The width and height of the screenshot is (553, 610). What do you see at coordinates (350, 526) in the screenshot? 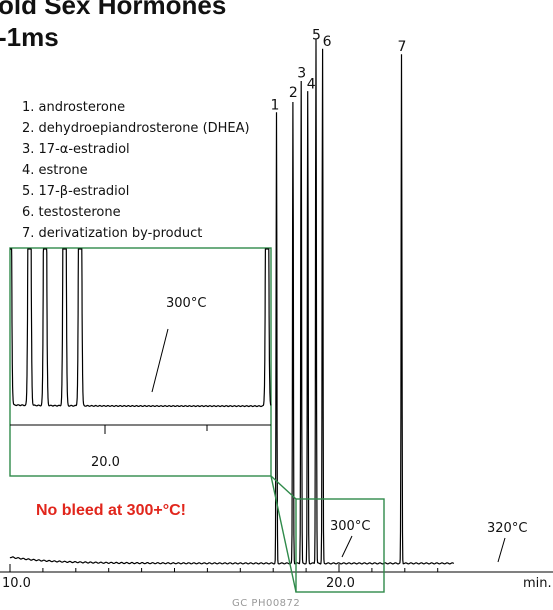
I see `temp-300-label: 300°C` at bounding box center [350, 526].